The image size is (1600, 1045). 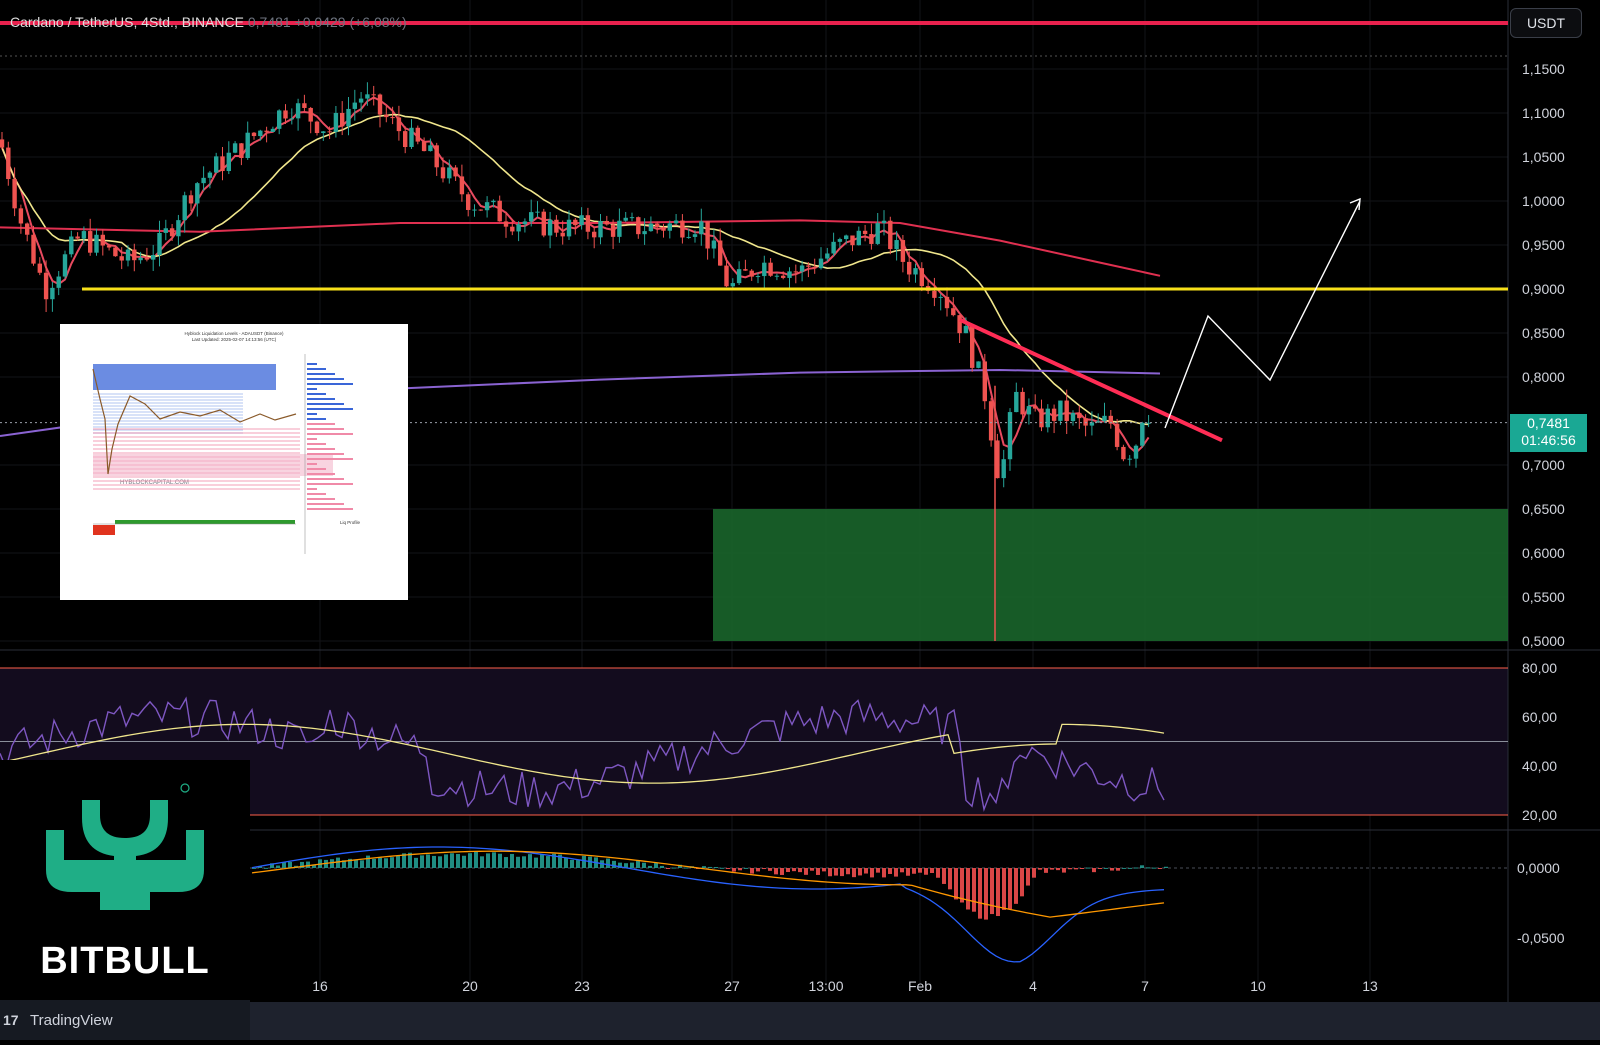 I want to click on time-axis-label: 23, so click(x=582, y=986).